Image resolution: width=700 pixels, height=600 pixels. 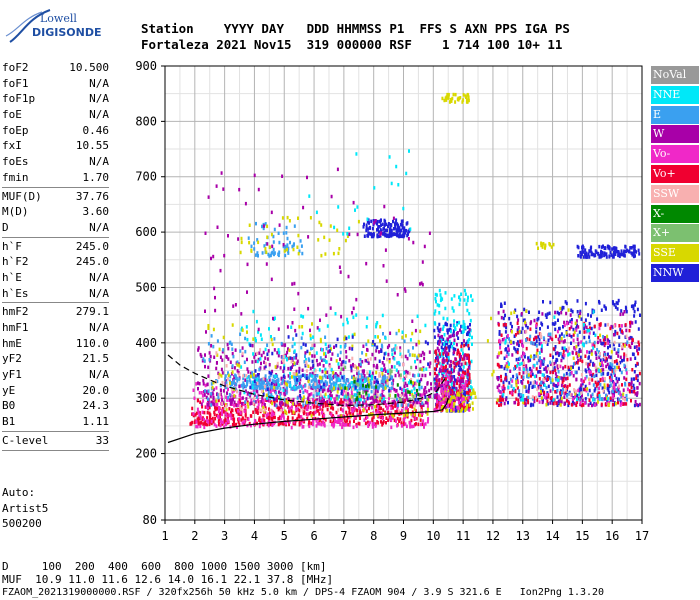 What do you see at coordinates (55, 278) in the screenshot?
I see `param-row: h`E N/A` at bounding box center [55, 278].